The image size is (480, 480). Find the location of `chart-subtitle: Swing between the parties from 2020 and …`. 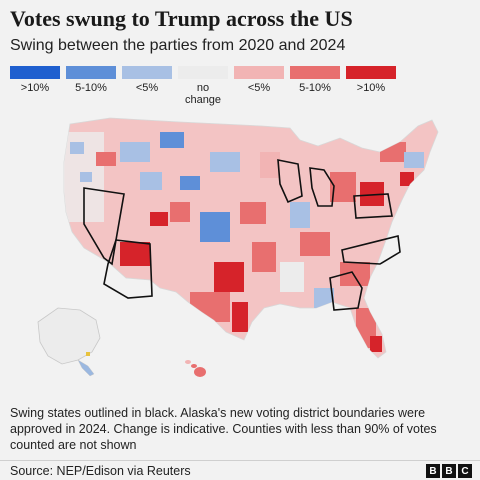

chart-subtitle: Swing between the parties from 2020 and … is located at coordinates (178, 45).